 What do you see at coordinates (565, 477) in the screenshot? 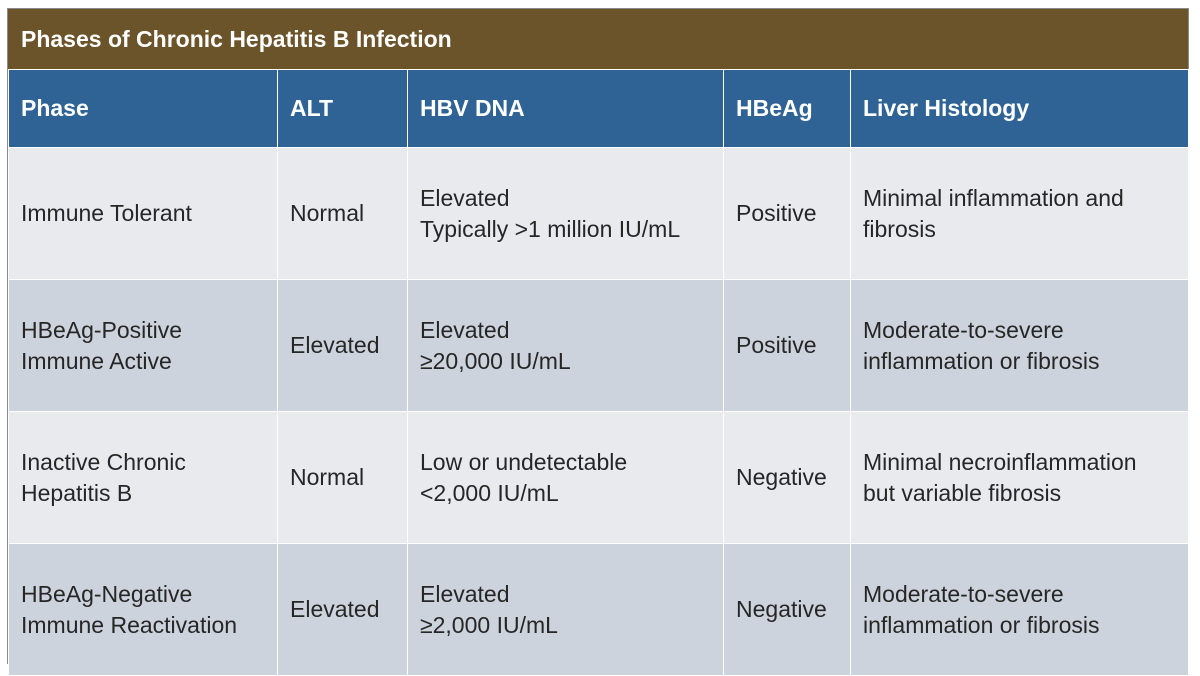
I see `cell-hbv-dna: Low or undetectable <2,000 IU/mL` at bounding box center [565, 477].